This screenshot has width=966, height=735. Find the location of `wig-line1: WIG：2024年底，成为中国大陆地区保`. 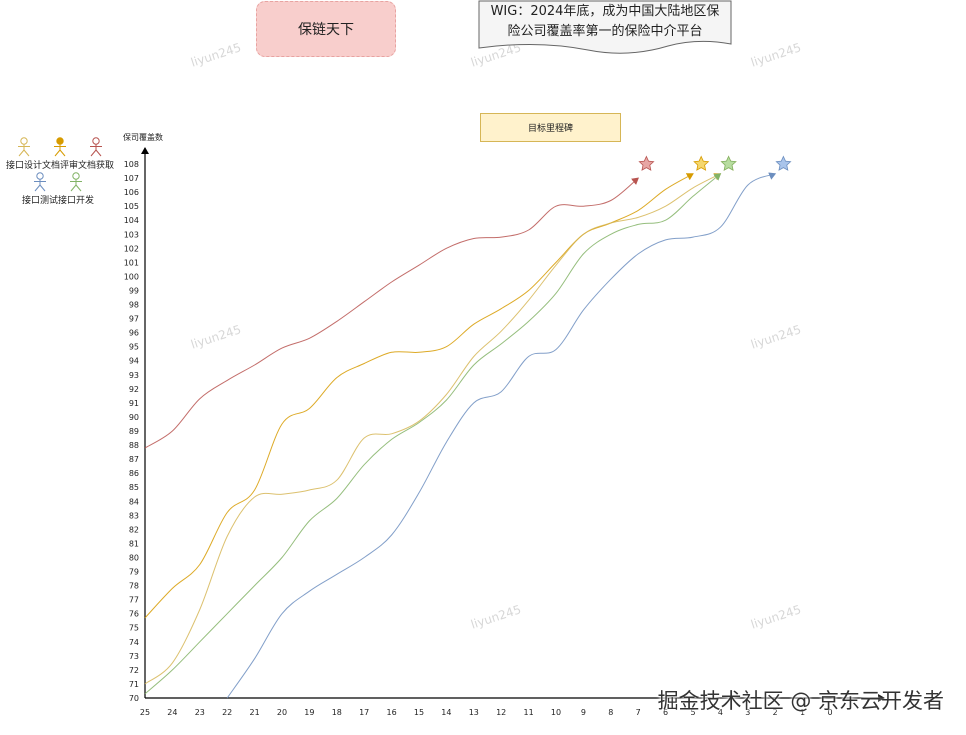

wig-line1: WIG：2024年底，成为中国大陆地区保 is located at coordinates (605, 11).